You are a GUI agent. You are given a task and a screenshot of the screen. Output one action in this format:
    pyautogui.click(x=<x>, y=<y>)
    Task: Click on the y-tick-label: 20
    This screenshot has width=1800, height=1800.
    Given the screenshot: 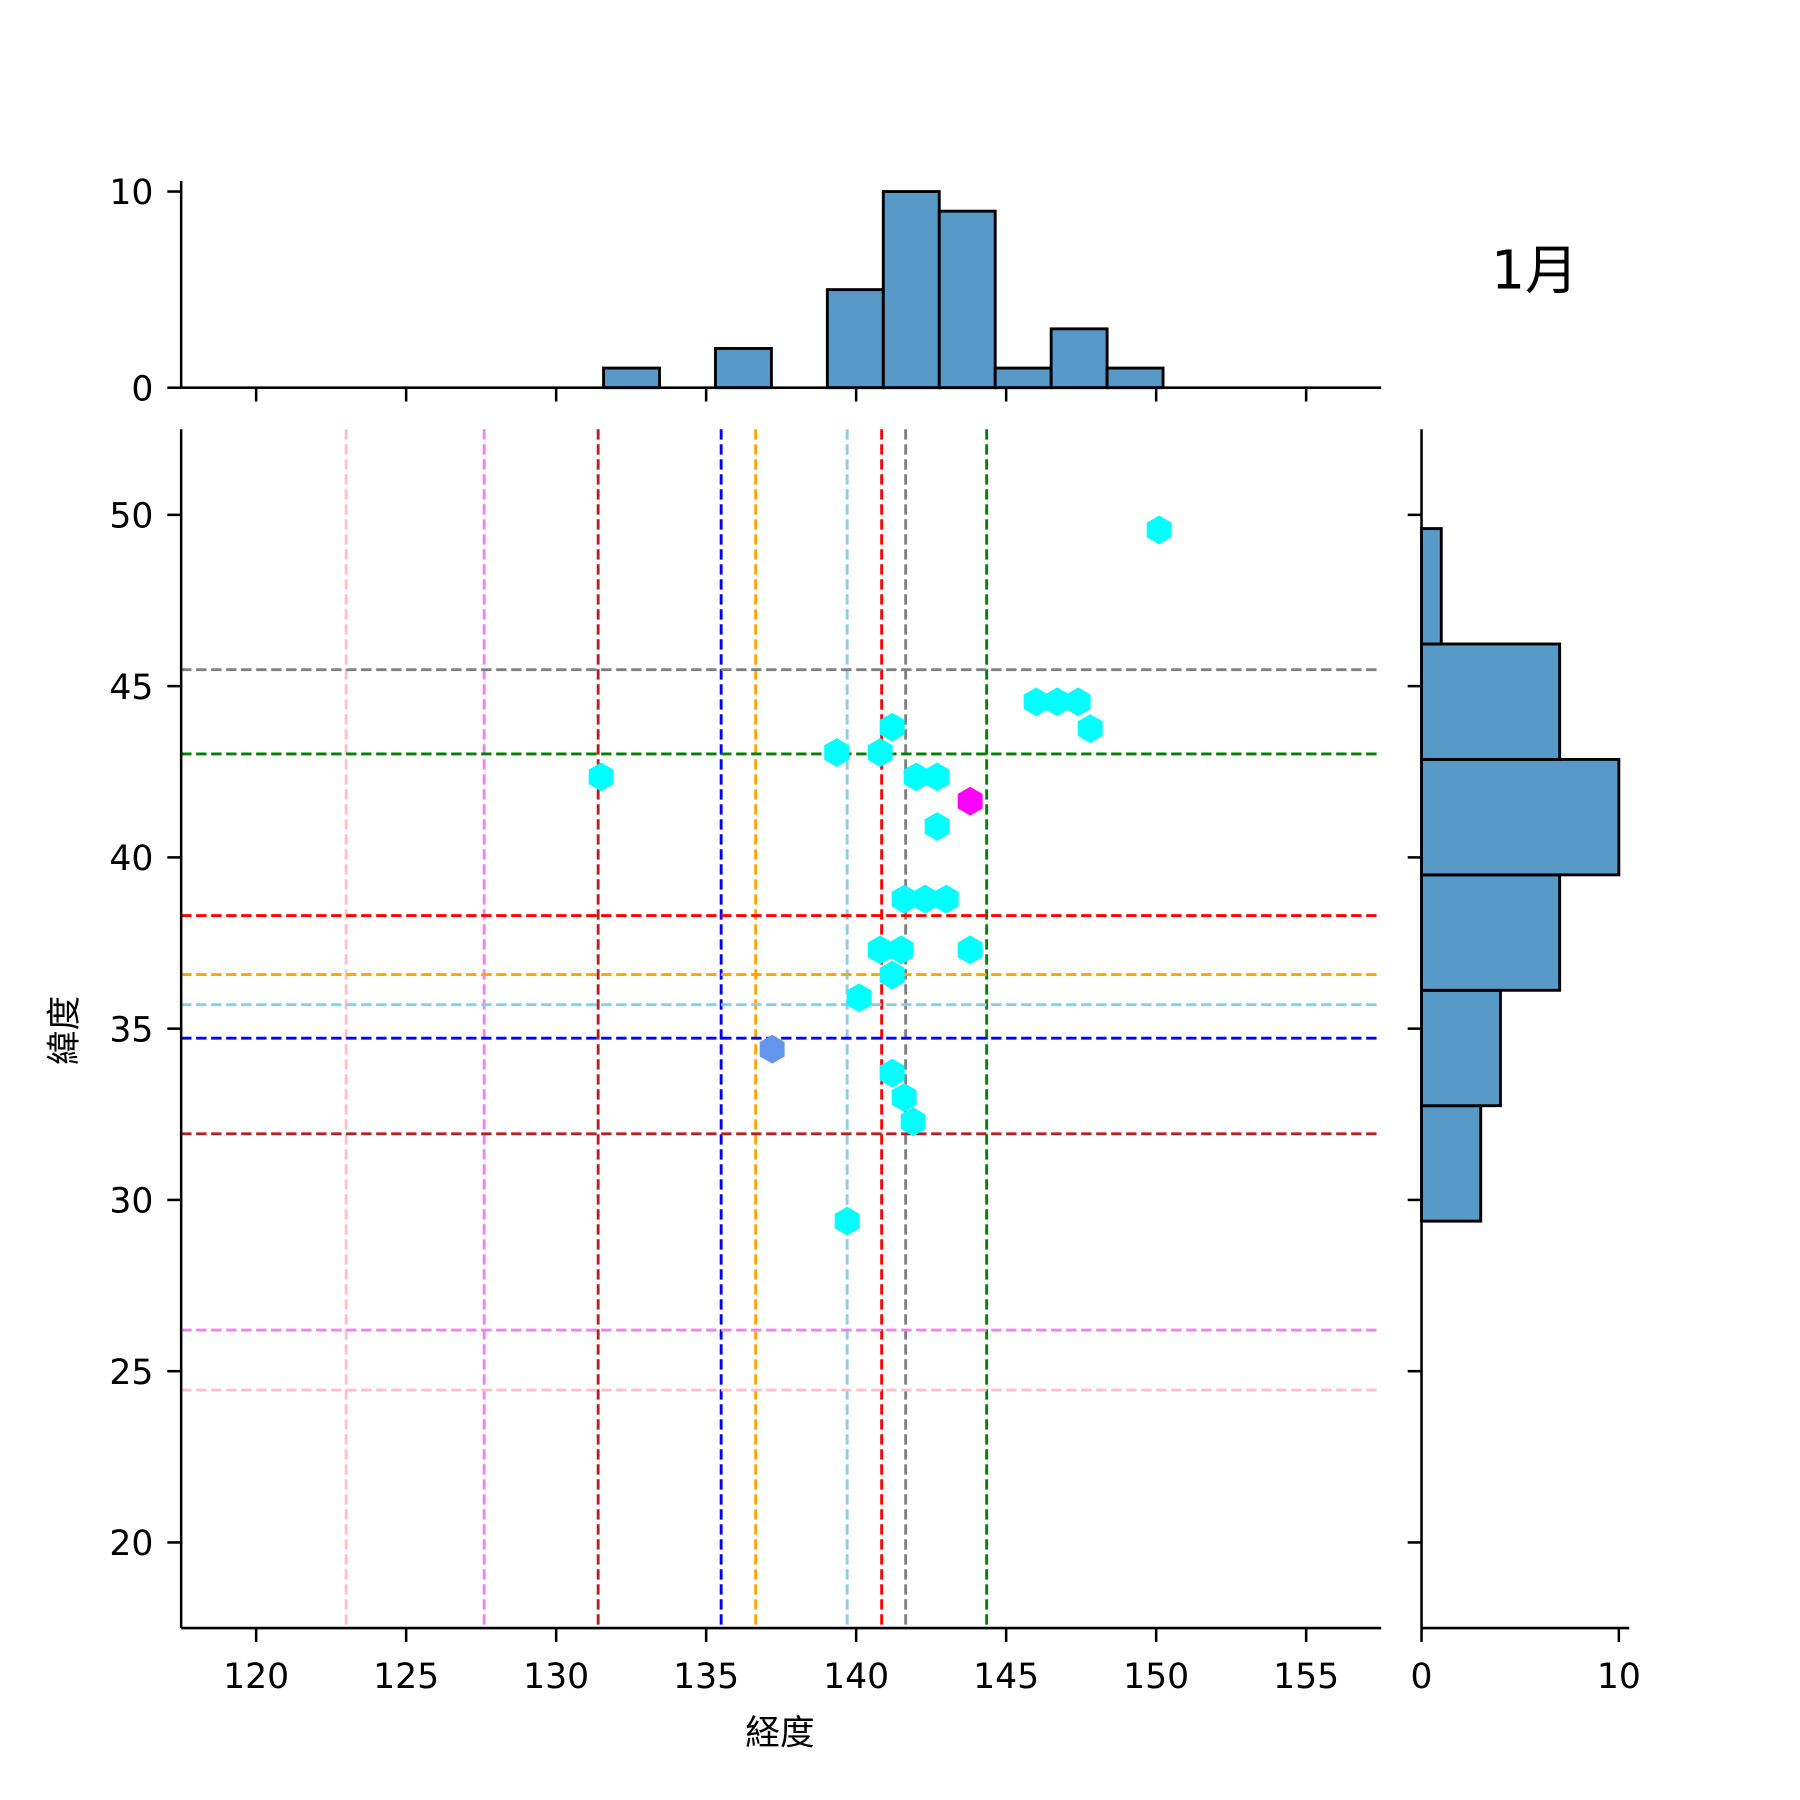 What is the action you would take?
    pyautogui.click(x=131, y=1544)
    